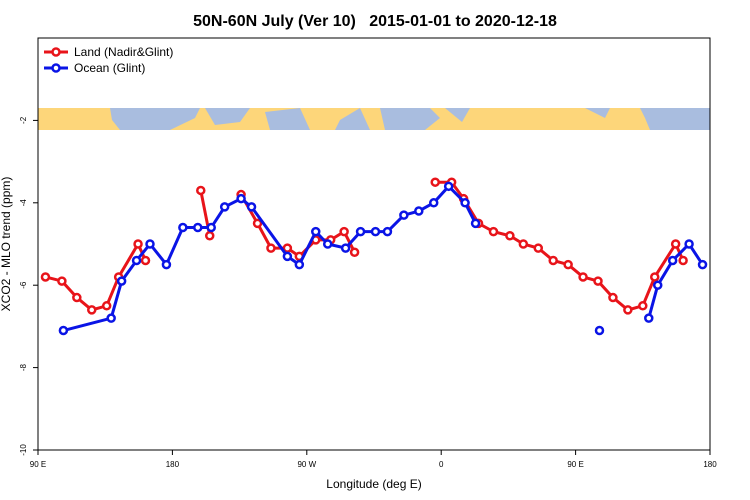  Describe the element at coordinates (23, 120) in the screenshot. I see `y-tick-label: -2` at that location.